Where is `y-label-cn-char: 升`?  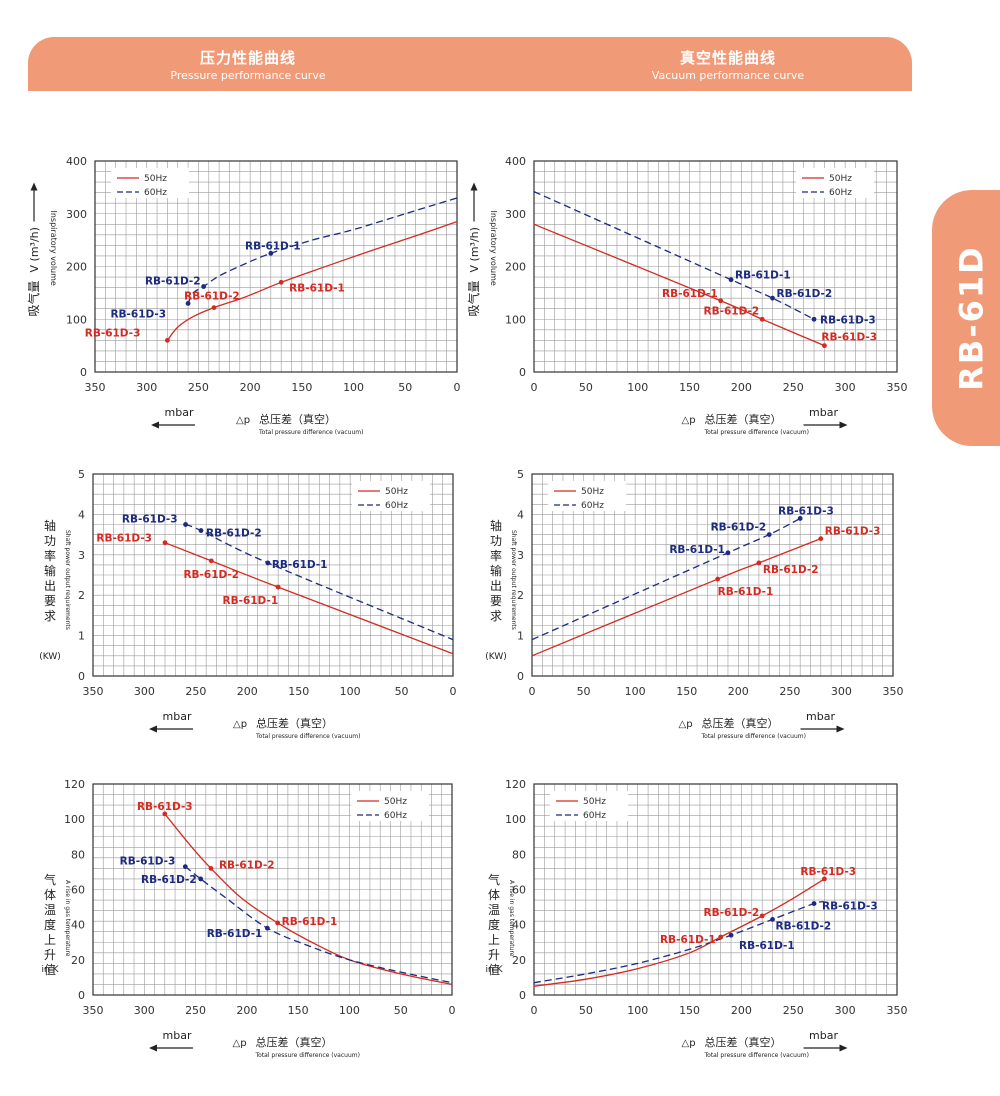
y-label-cn-char: 升 is located at coordinates (494, 955).